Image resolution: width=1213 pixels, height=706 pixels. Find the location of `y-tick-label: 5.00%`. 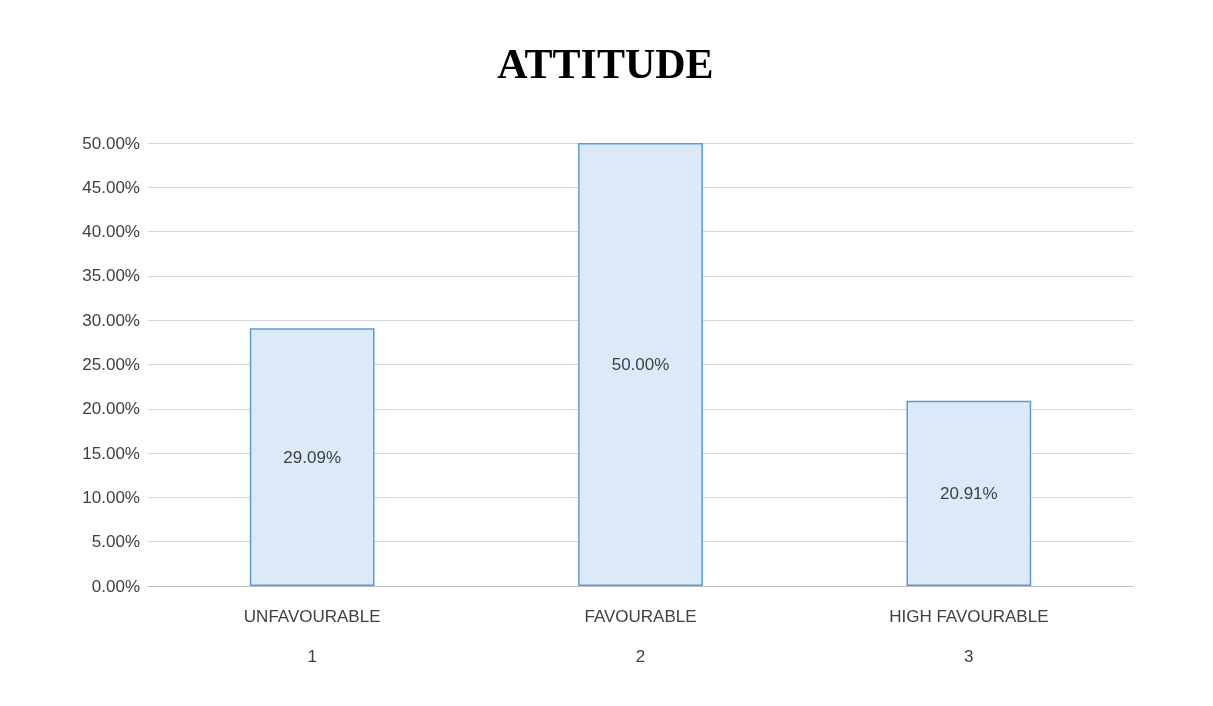

y-tick-label: 5.00% is located at coordinates (115, 542).